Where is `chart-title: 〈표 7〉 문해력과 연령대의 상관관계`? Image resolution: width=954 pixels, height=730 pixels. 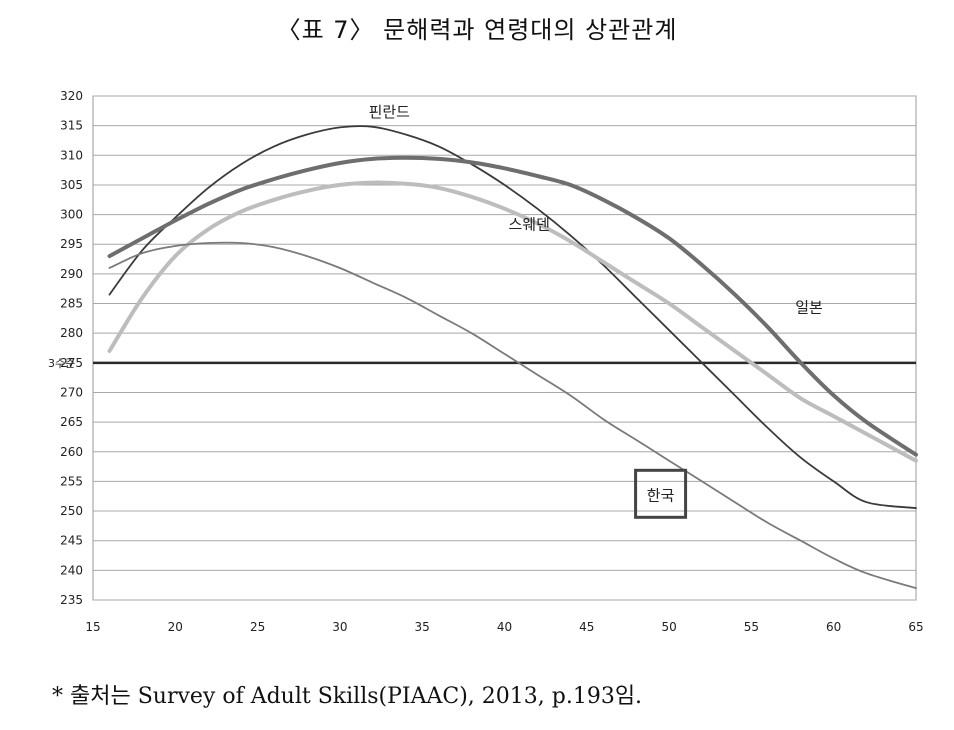 chart-title: 〈표 7〉 문해력과 연령대의 상관관계 is located at coordinates (477, 30).